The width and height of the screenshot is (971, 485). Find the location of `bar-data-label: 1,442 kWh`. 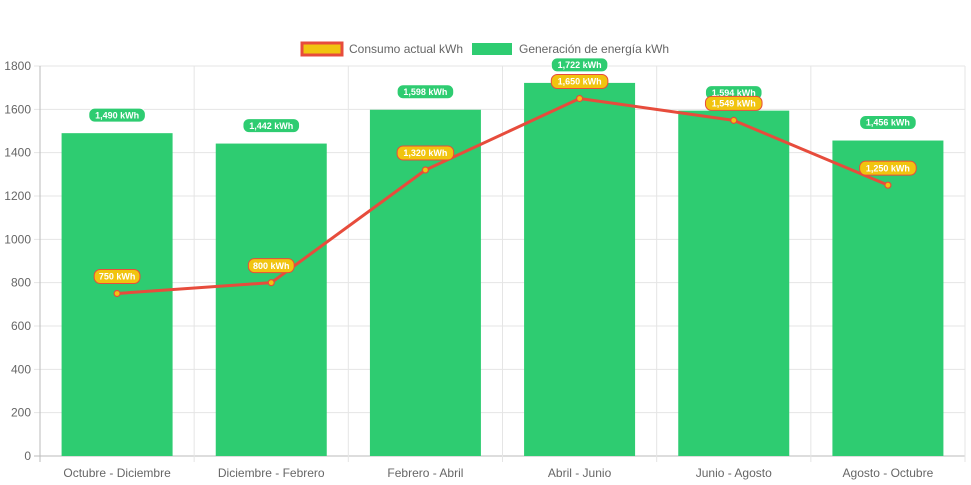

bar-data-label: 1,442 kWh is located at coordinates (271, 126).